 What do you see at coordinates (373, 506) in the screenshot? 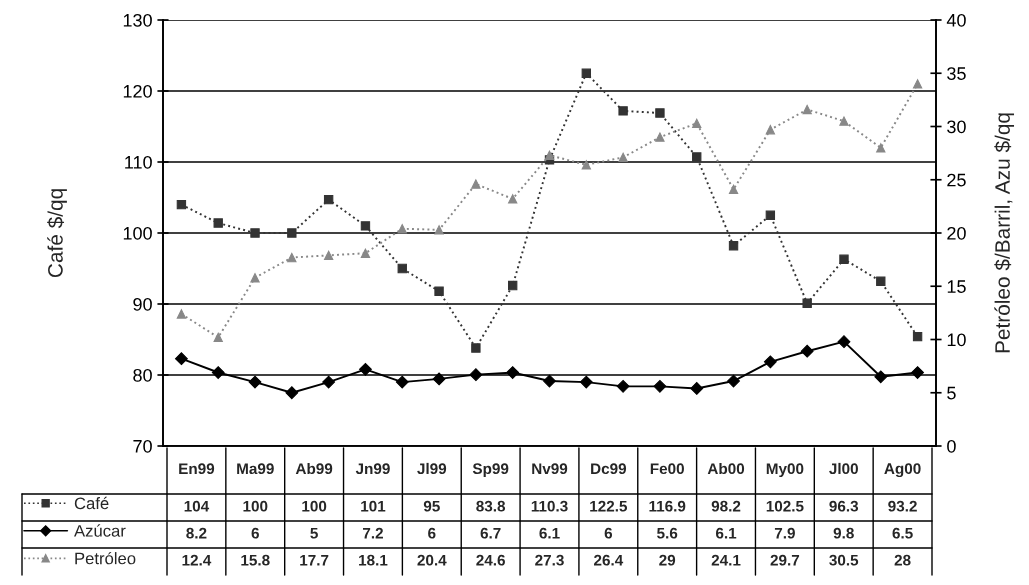
I see `text: 101` at bounding box center [373, 506].